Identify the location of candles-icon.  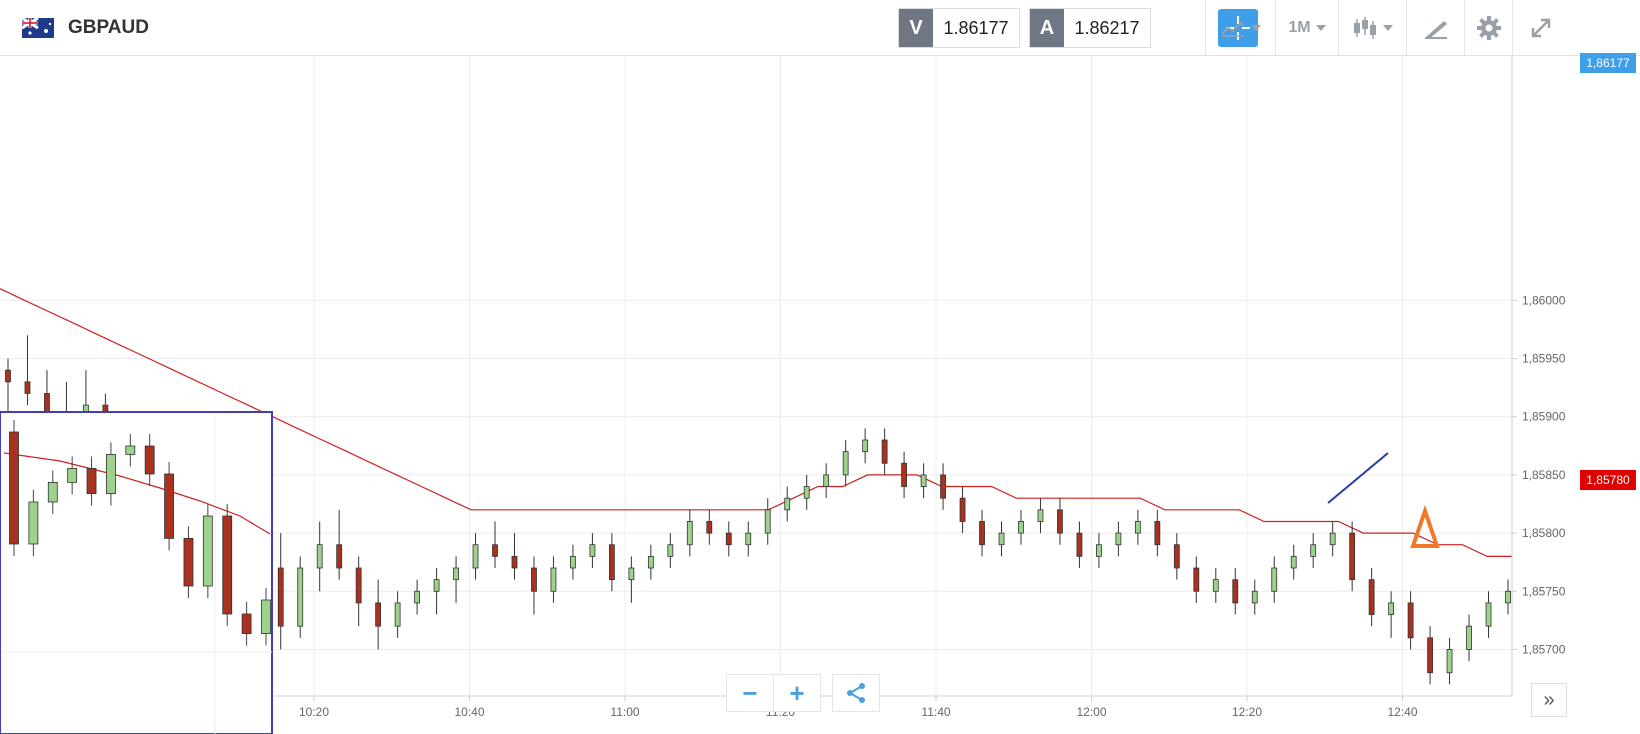
(1365, 28).